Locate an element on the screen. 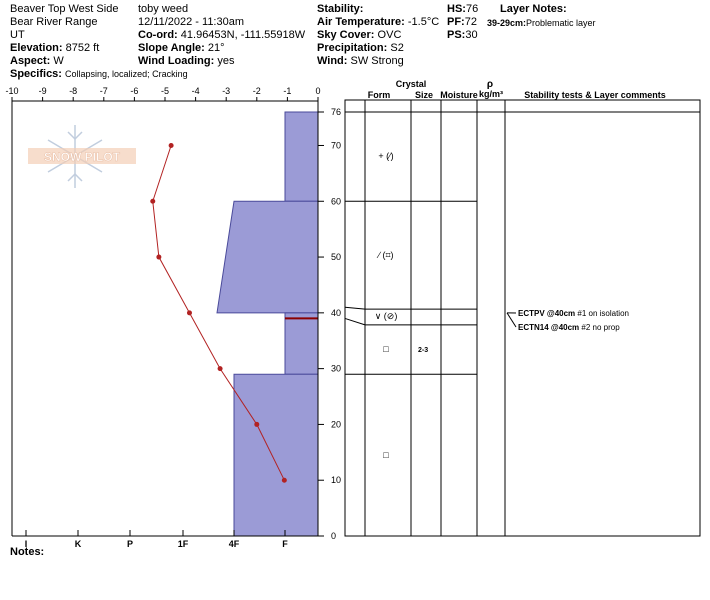 Image resolution: width=710 pixels, height=600 pixels. depth-tick-label: 70 is located at coordinates (336, 145).